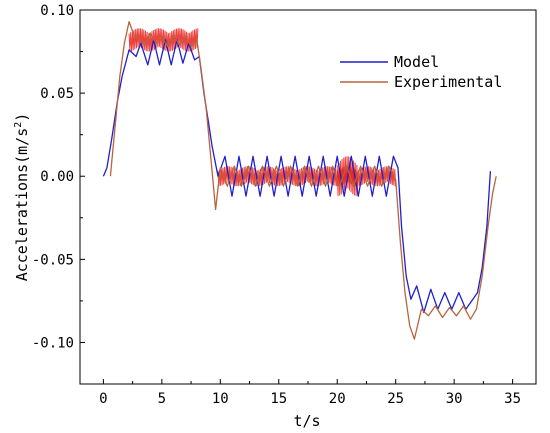 This screenshot has width=550, height=433. I want to click on x-tick-labels: 0 5 10 15 20 25 30 35, so click(310, 399).